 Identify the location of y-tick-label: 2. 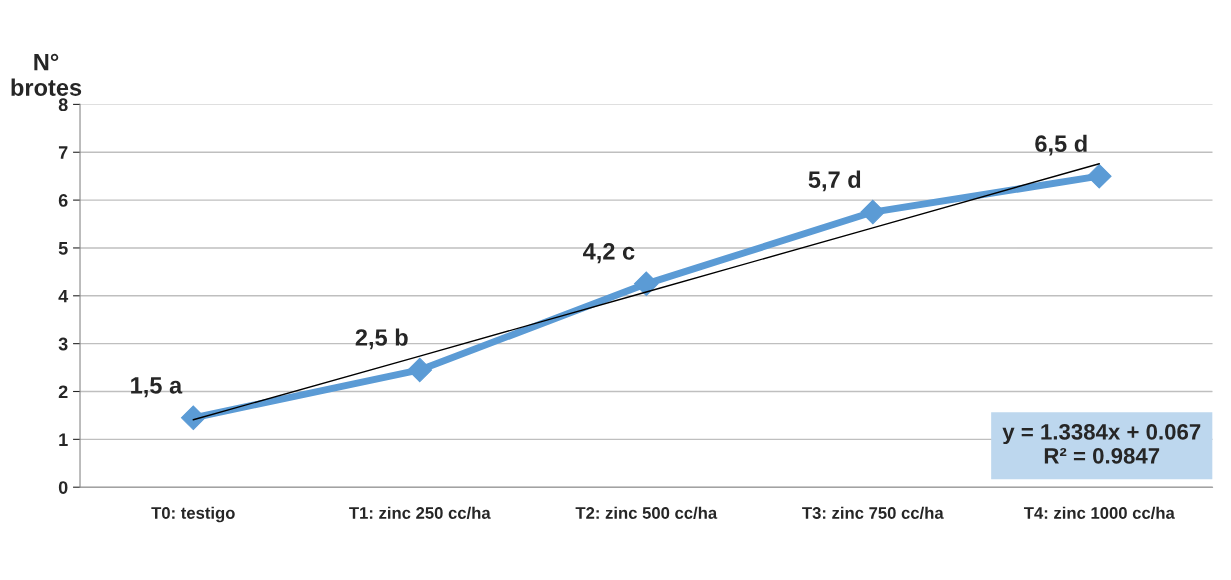
(63, 392).